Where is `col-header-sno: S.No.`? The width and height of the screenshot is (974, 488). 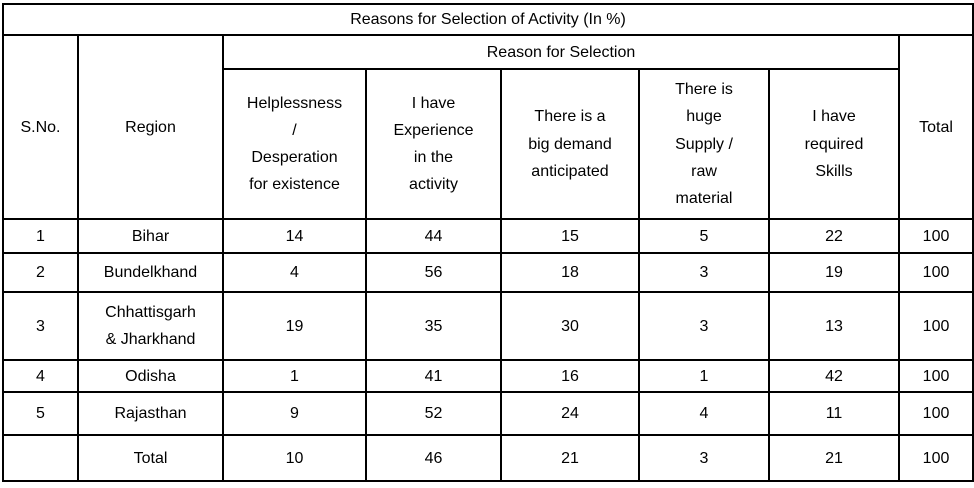
col-header-sno: S.No. is located at coordinates (40, 127).